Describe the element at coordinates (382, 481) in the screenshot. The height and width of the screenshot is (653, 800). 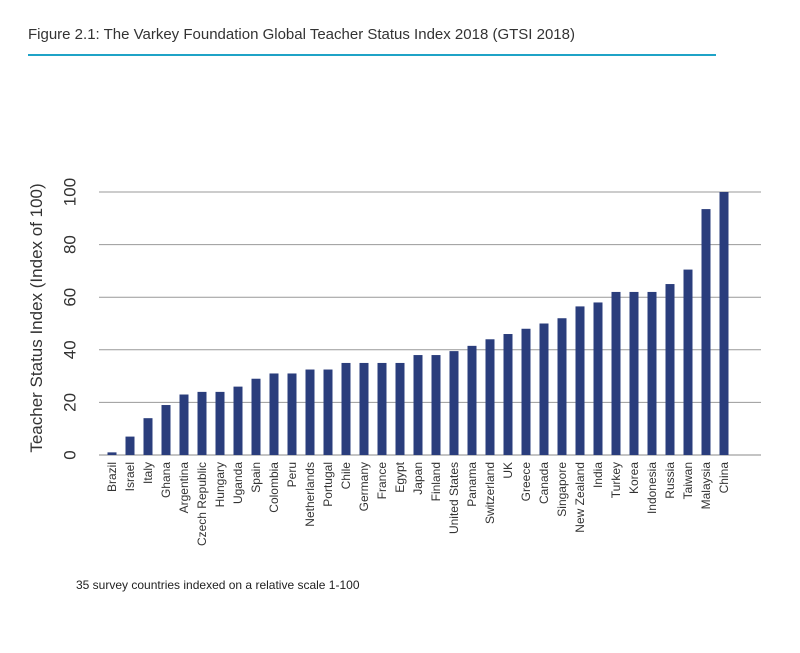
I see `x-tick-label: France` at that location.